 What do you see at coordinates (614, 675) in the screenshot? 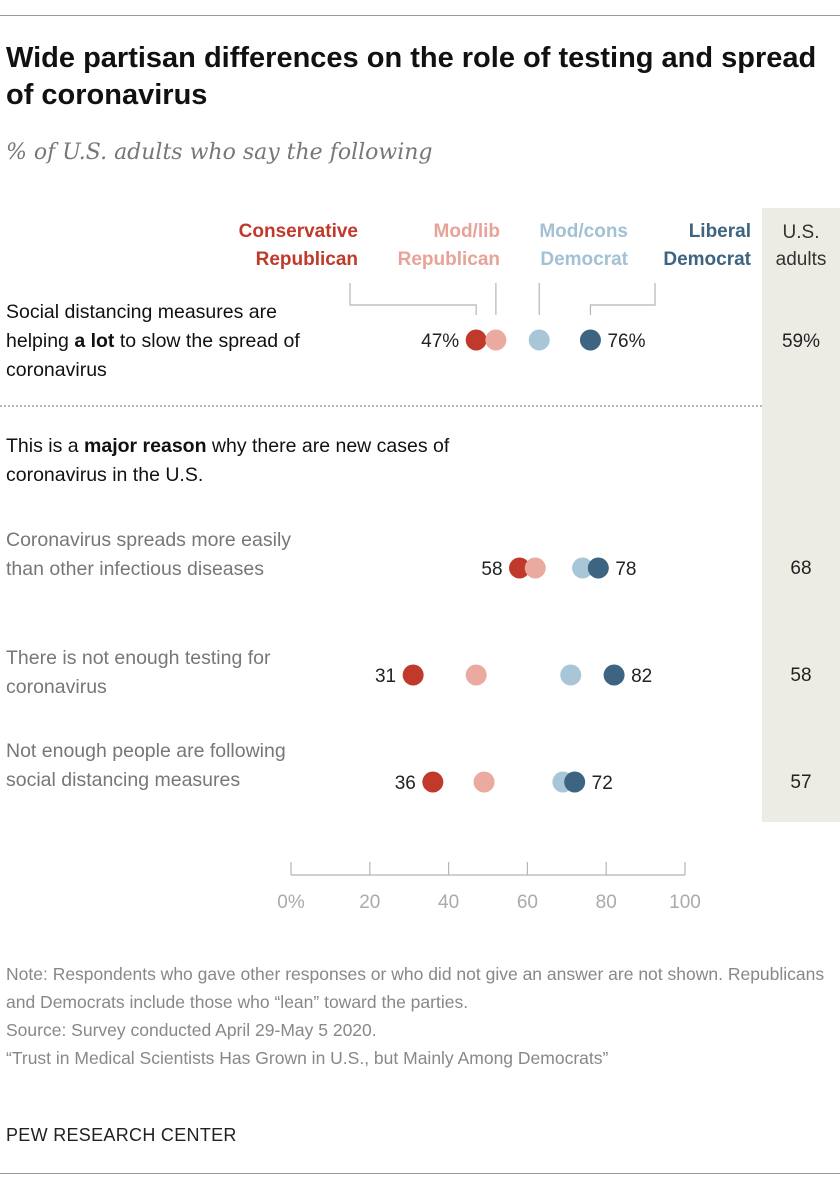
I see `dot-not-enough-testing-liberal-democrat` at bounding box center [614, 675].